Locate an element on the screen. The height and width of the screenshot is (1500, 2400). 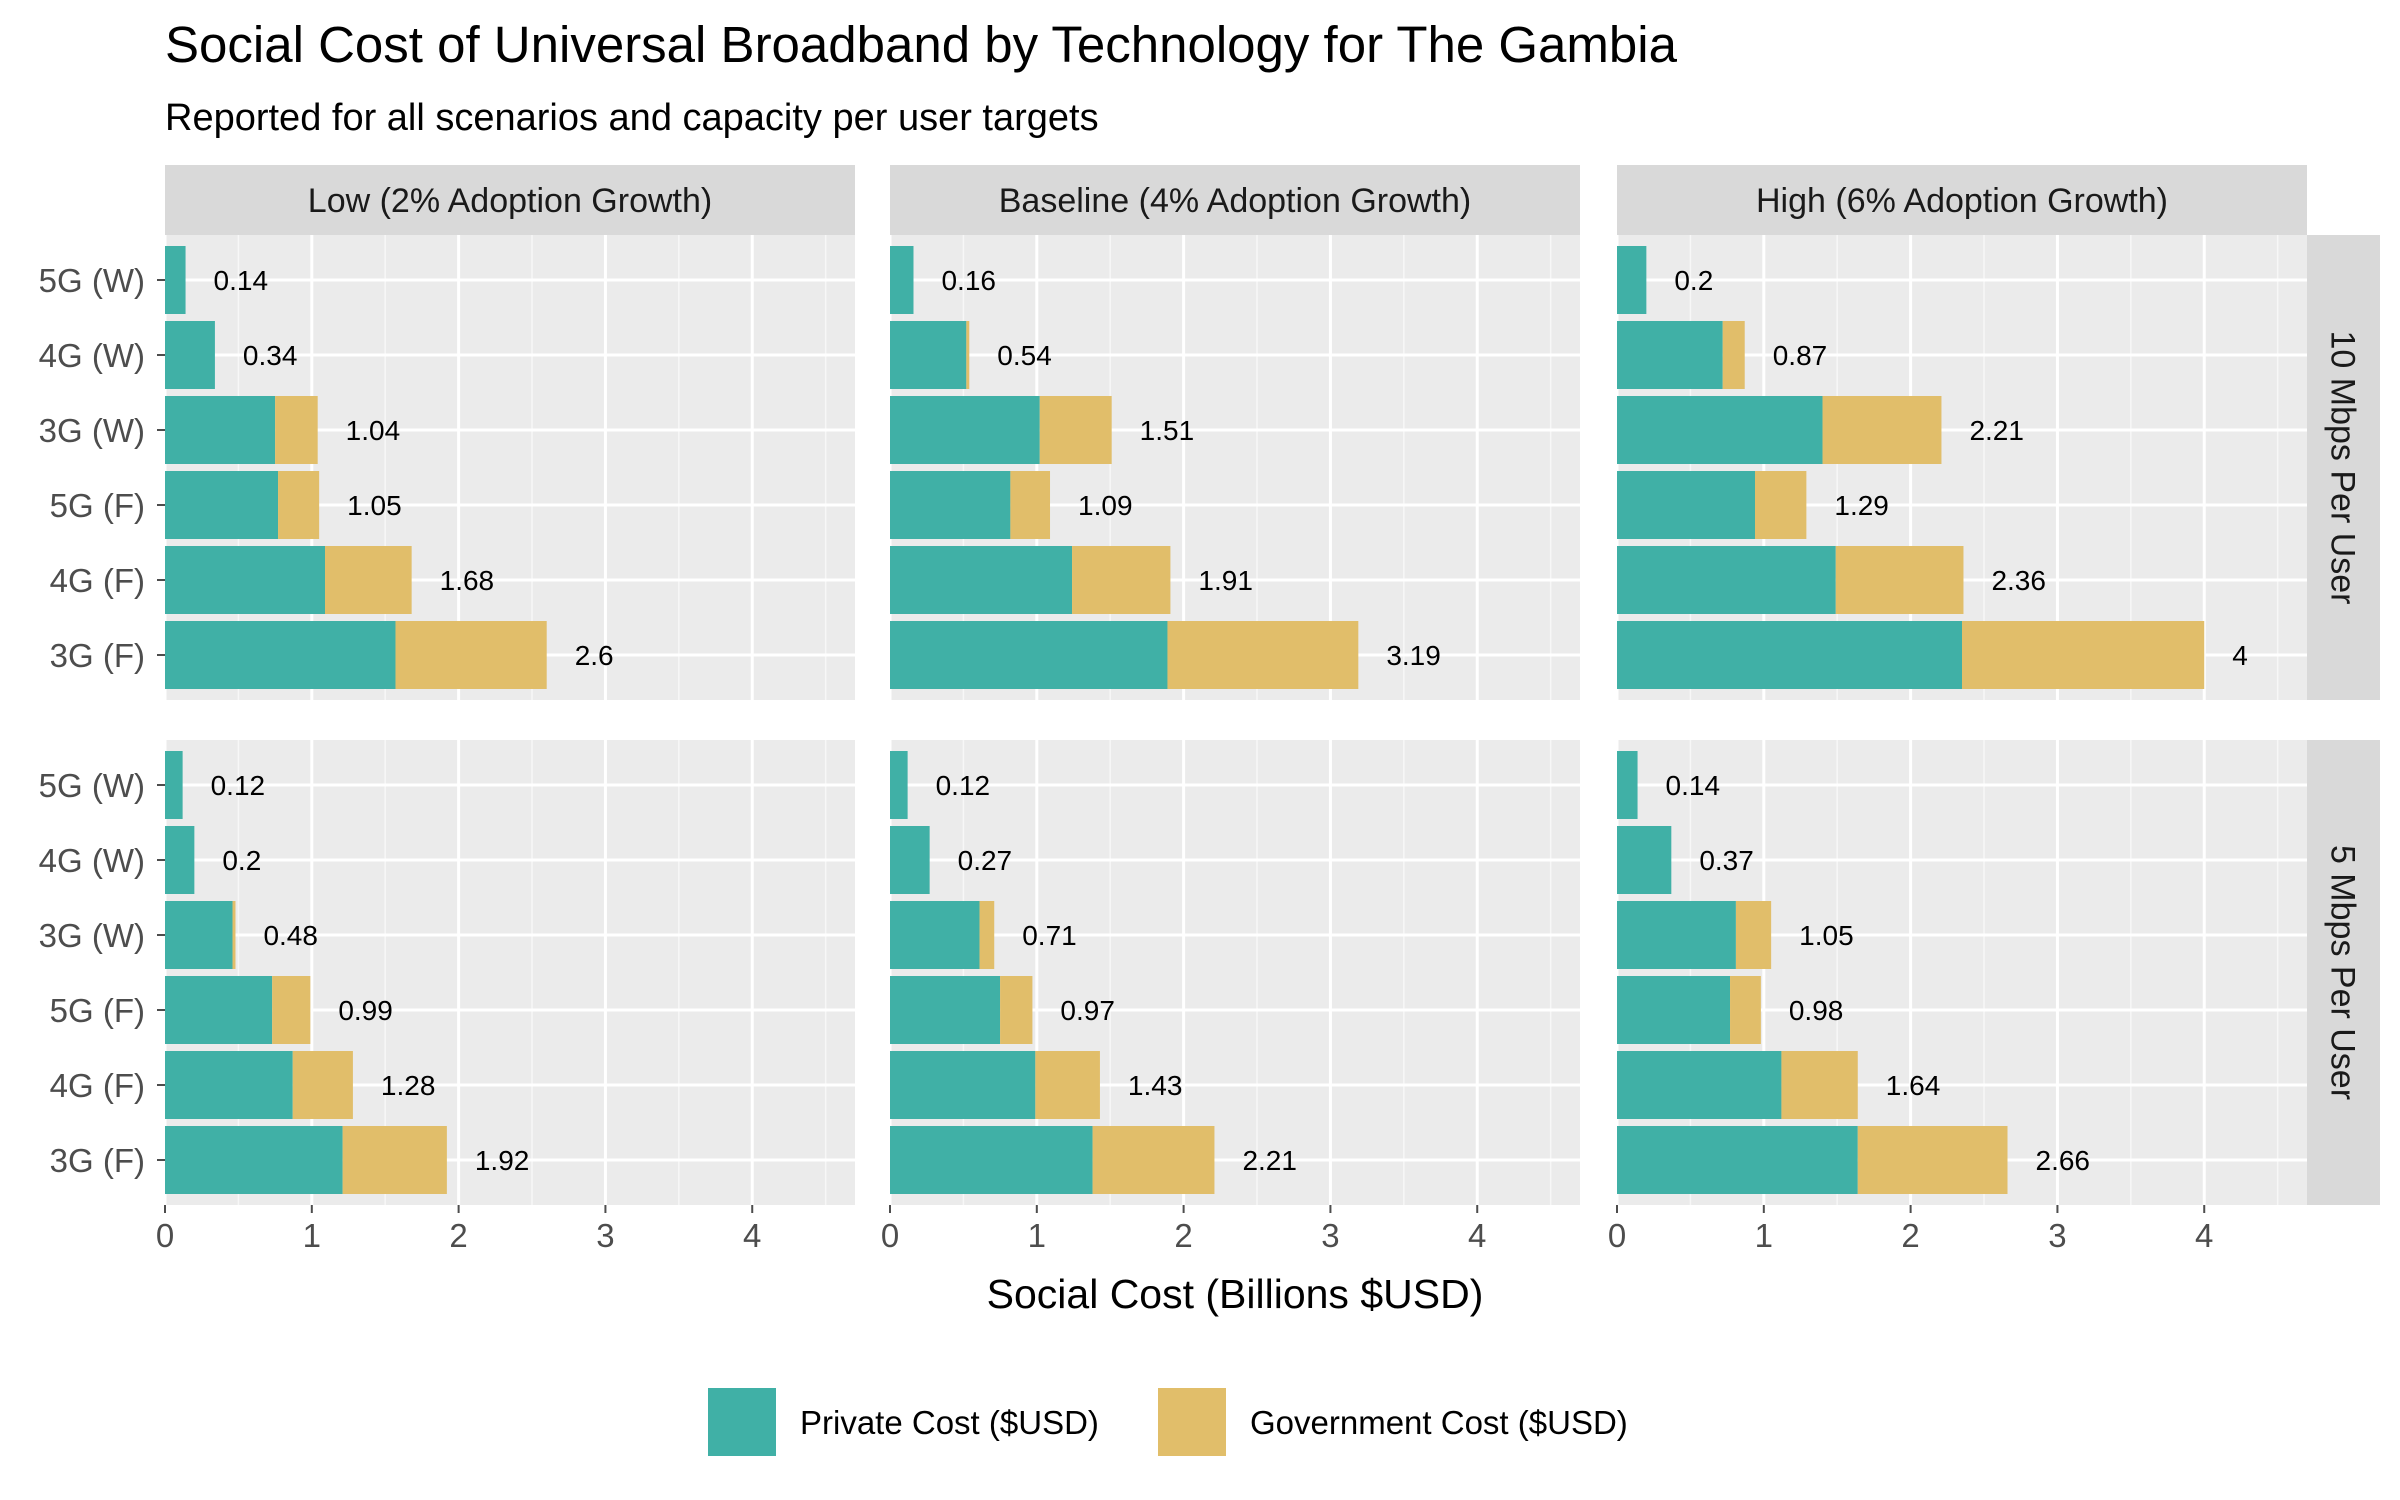
bar-total-label: 0.27 is located at coordinates (985, 860).